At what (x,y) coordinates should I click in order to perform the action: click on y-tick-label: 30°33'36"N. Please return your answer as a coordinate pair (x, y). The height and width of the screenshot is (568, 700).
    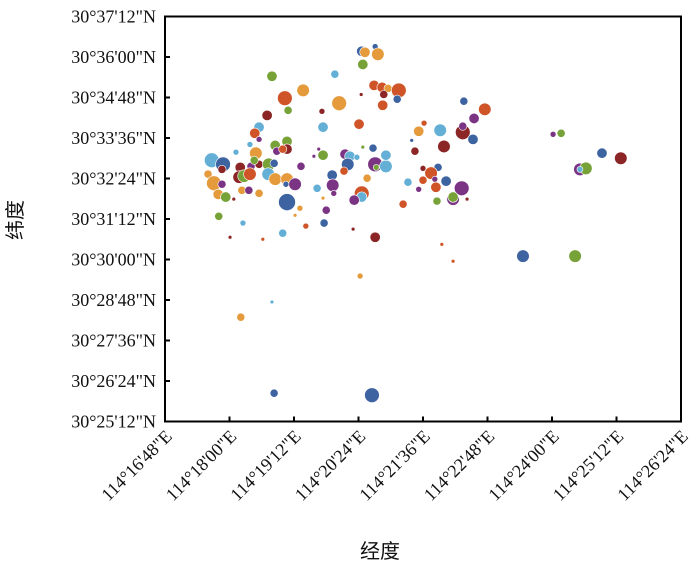
    Looking at the image, I should click on (113, 138).